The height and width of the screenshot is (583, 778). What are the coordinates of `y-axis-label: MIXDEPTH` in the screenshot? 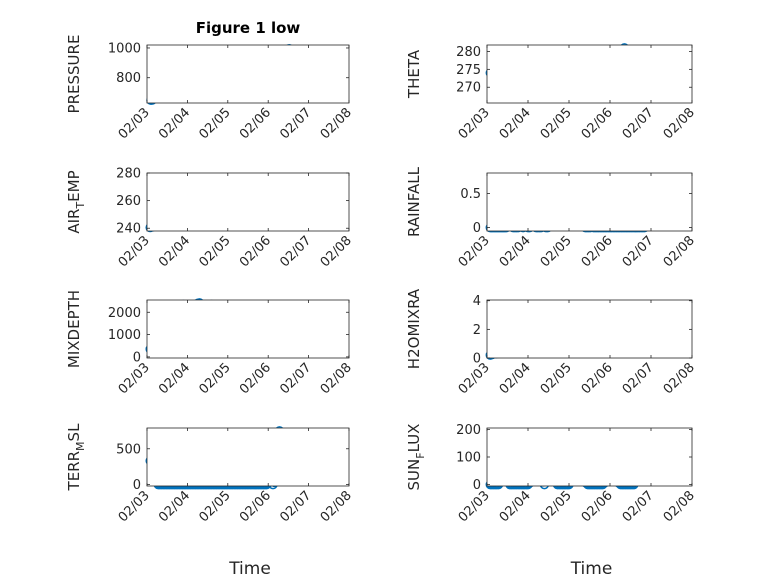 It's located at (74, 329).